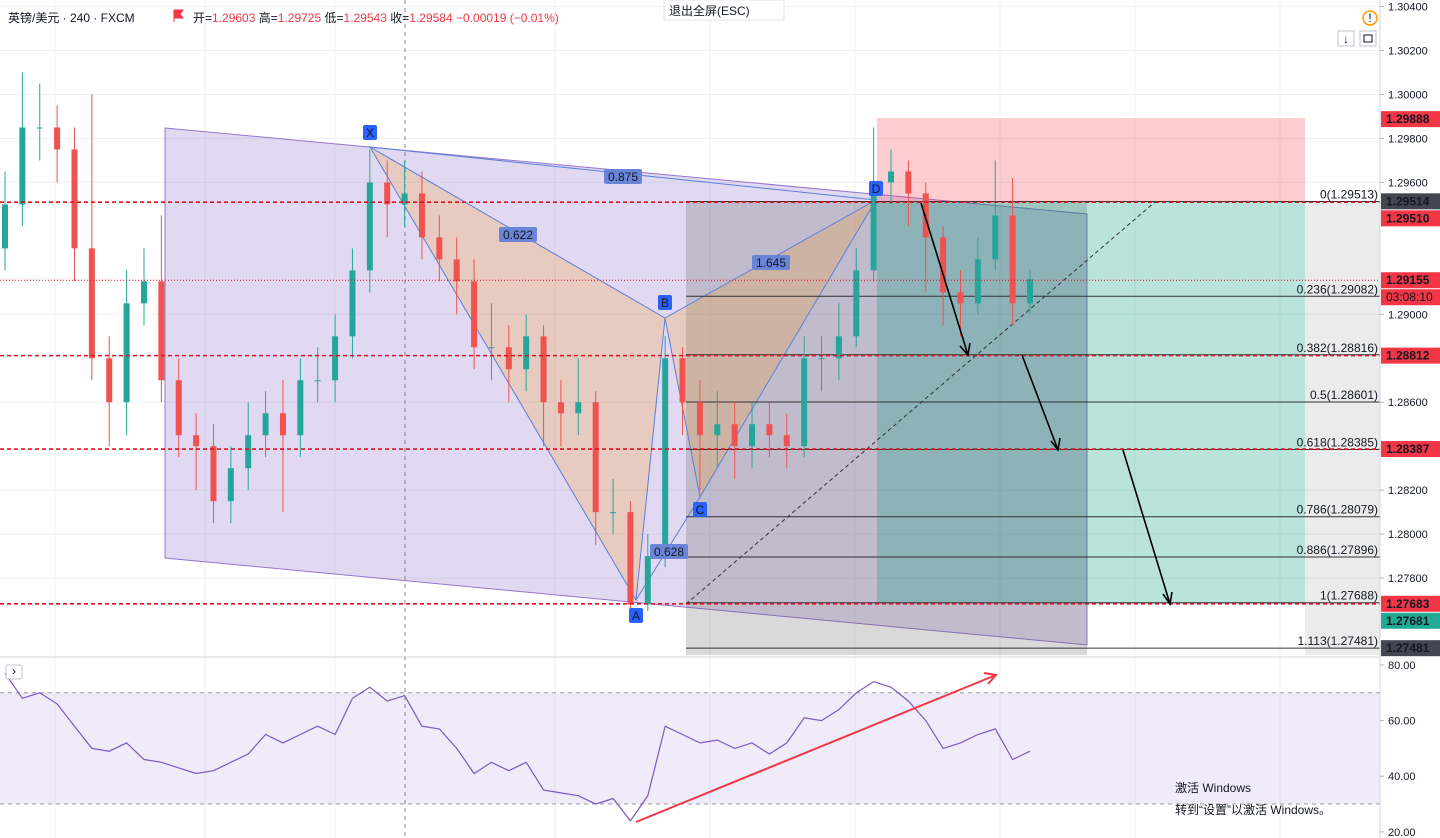 The height and width of the screenshot is (838, 1440). I want to click on change: −0.00019 (−0.01%), so click(507, 18).